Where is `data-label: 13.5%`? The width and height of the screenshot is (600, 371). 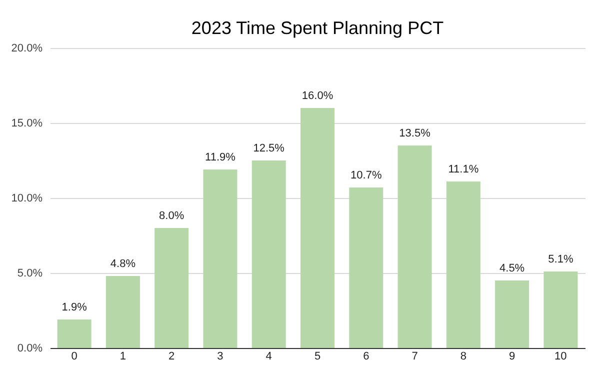 data-label: 13.5% is located at coordinates (415, 134).